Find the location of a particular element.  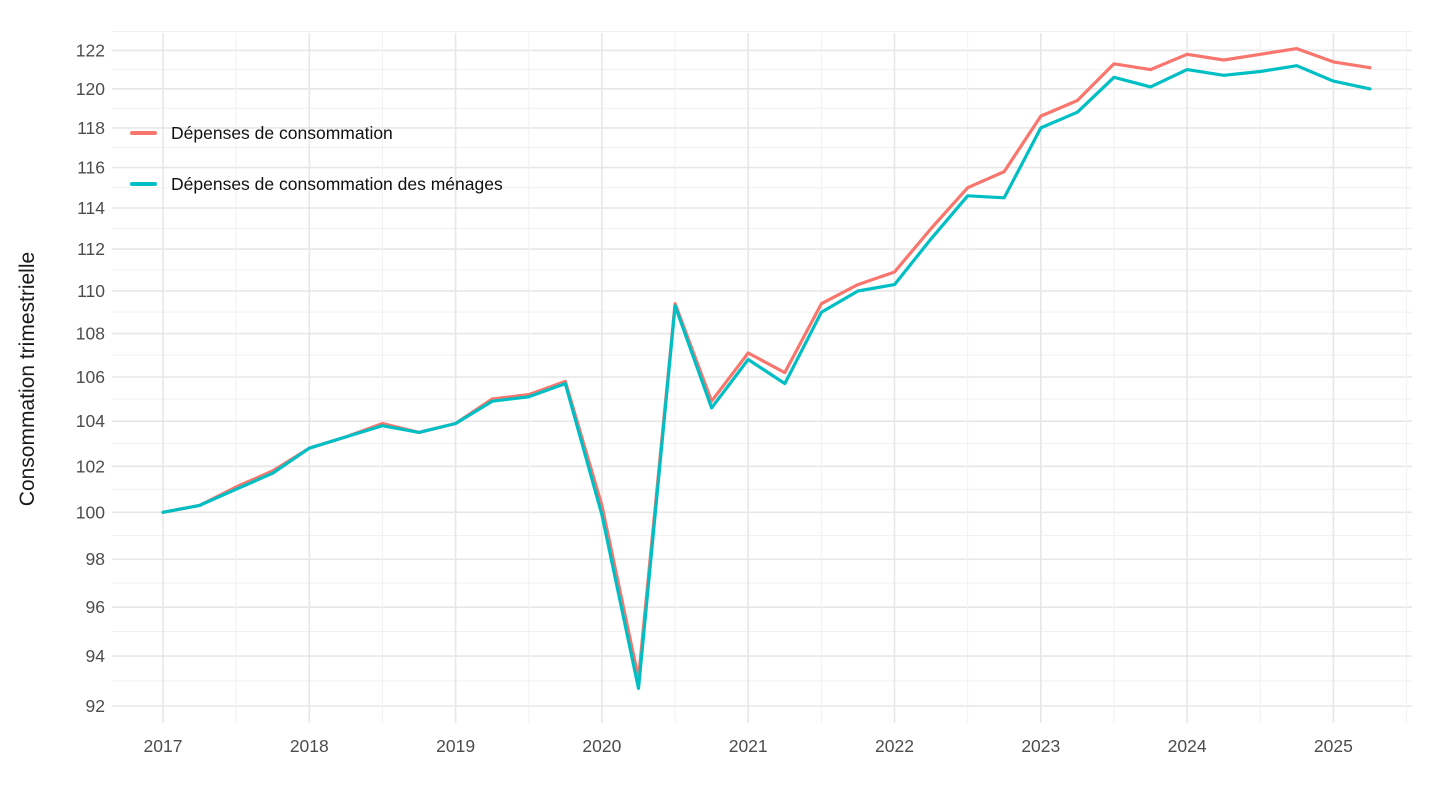

y-tick-label: 106 is located at coordinates (90, 377).